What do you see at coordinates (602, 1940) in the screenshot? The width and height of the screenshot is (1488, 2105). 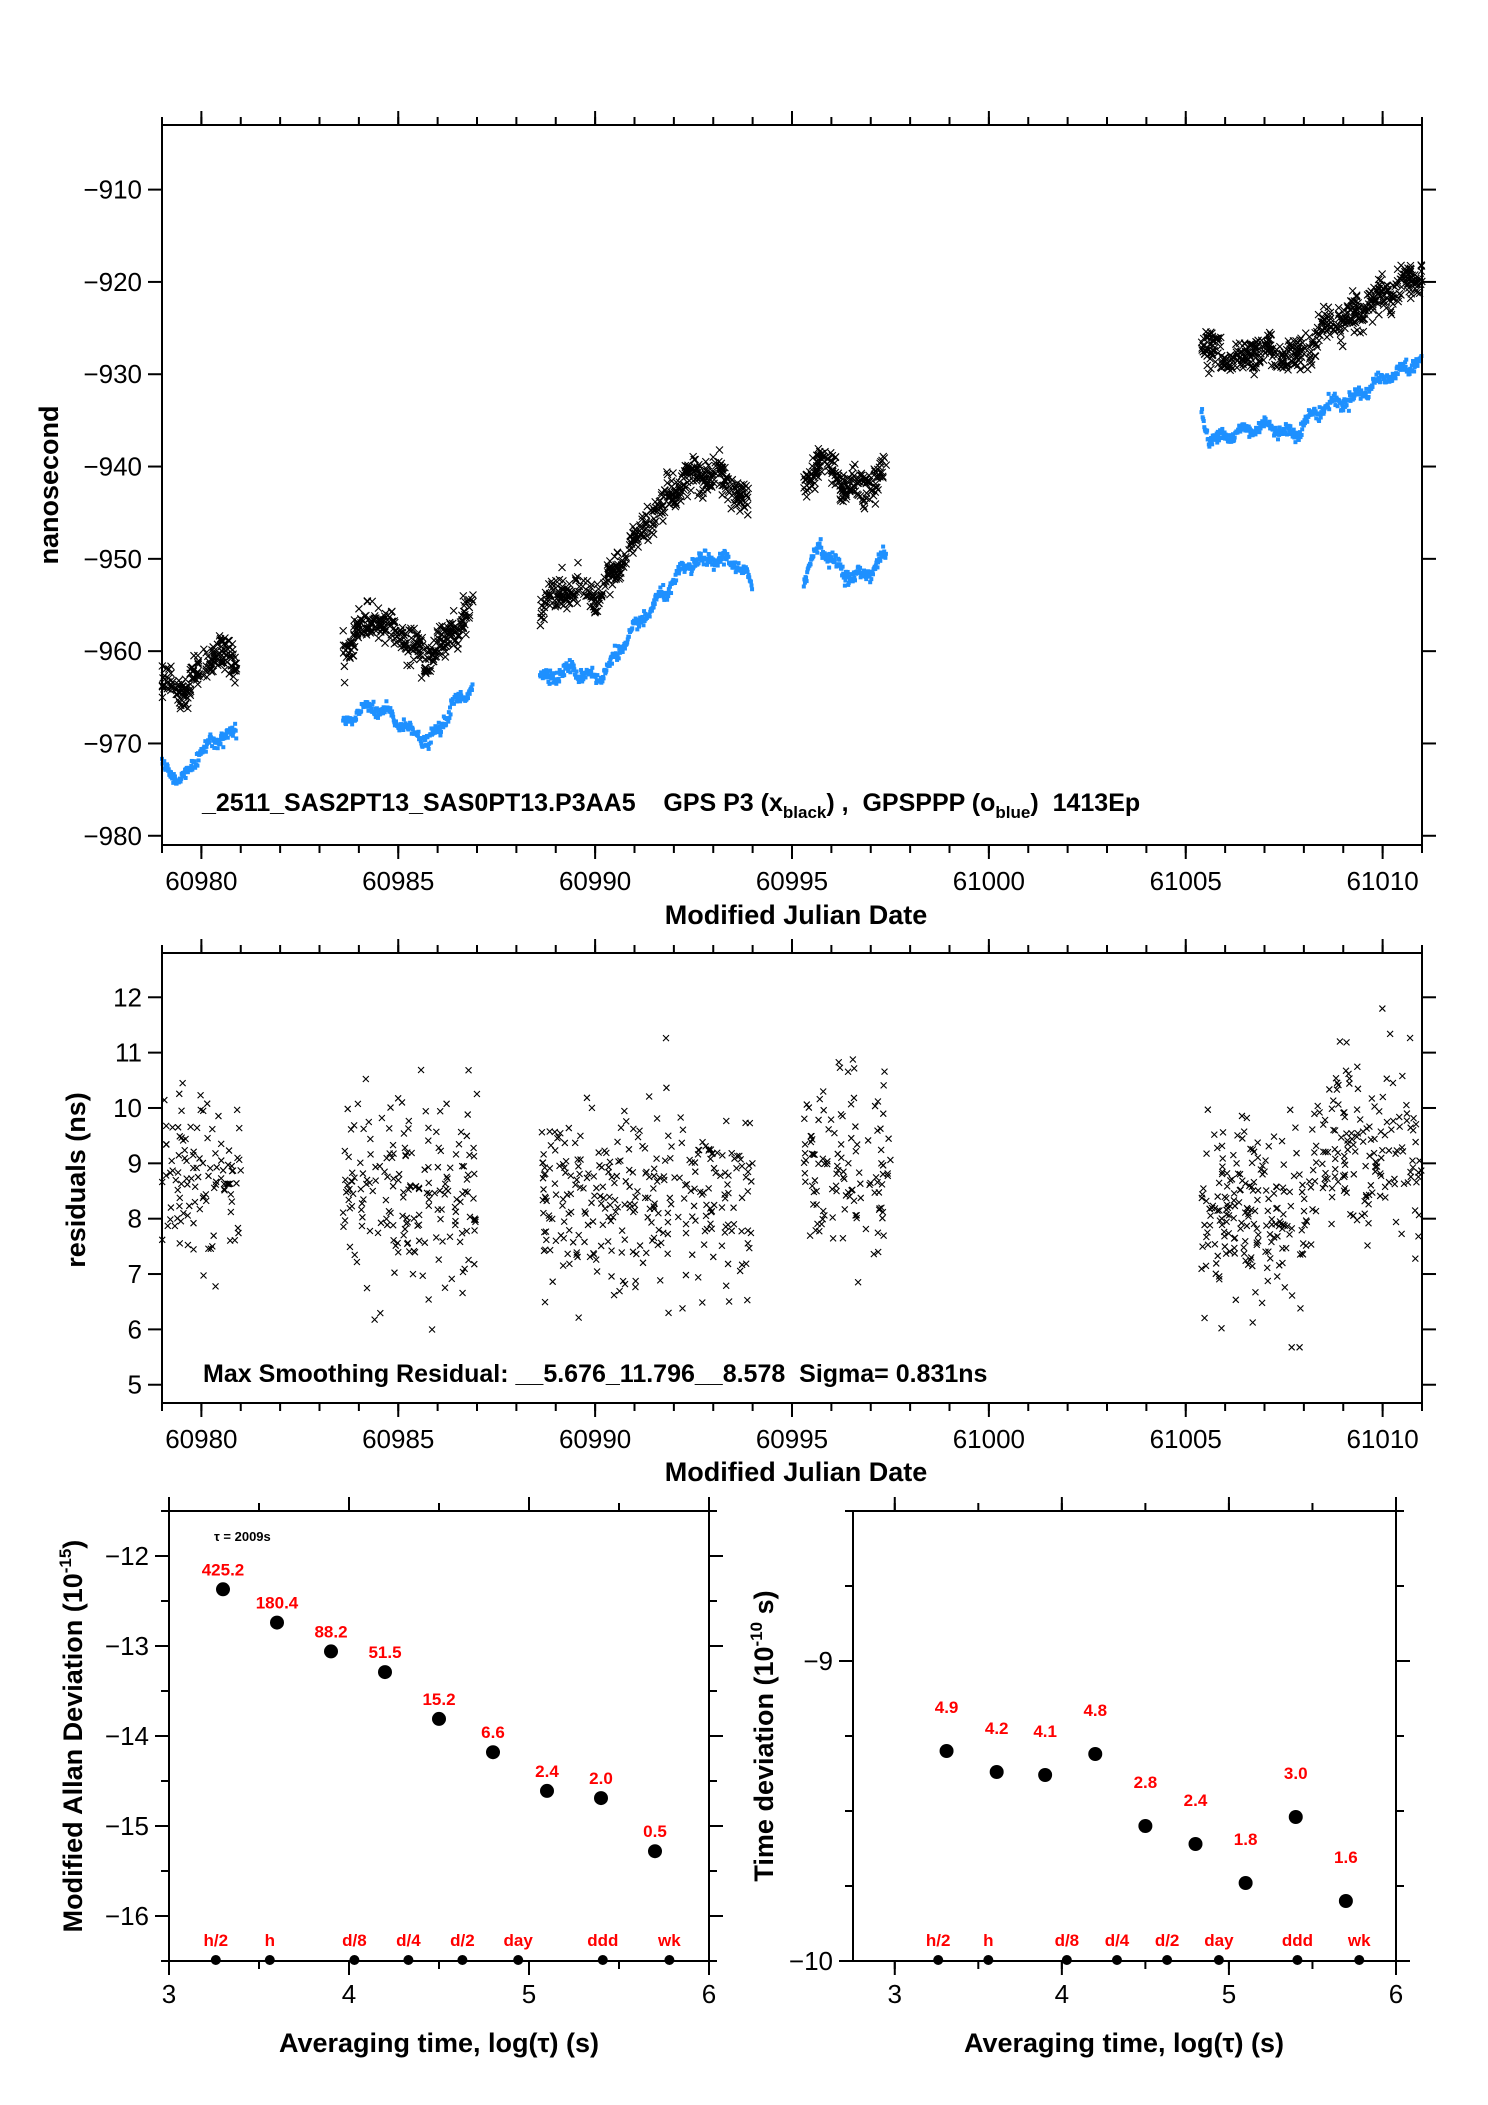 I see `interval-marker-label: ddd` at bounding box center [602, 1940].